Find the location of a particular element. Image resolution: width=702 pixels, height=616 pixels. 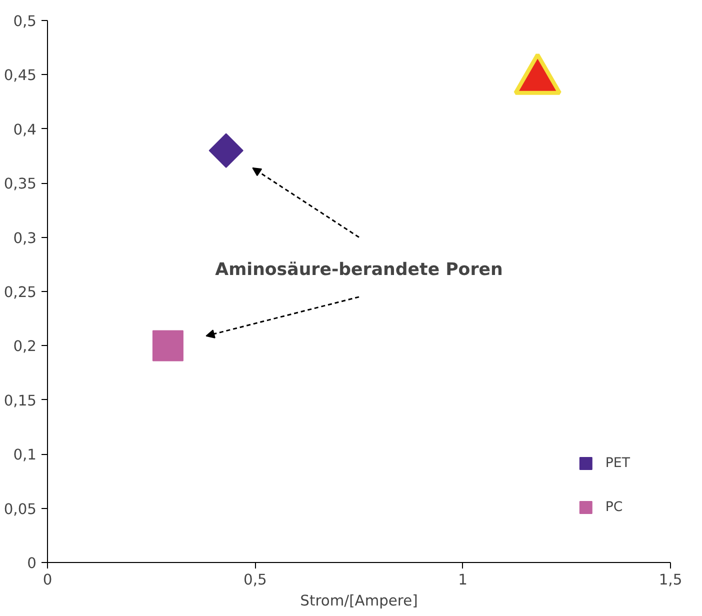

y-tick-label: 0,4 is located at coordinates (25, 129).